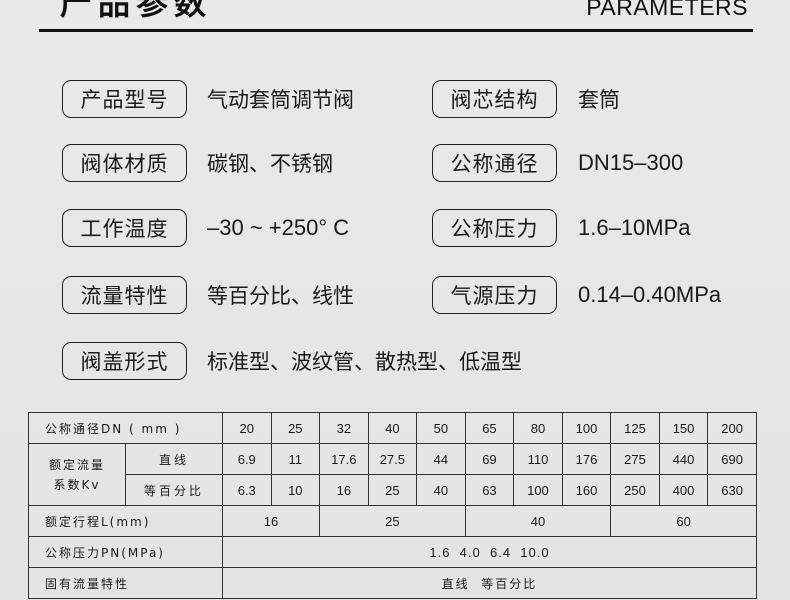  Describe the element at coordinates (631, 162) in the screenshot. I see `spec-value: DN15–300` at that location.